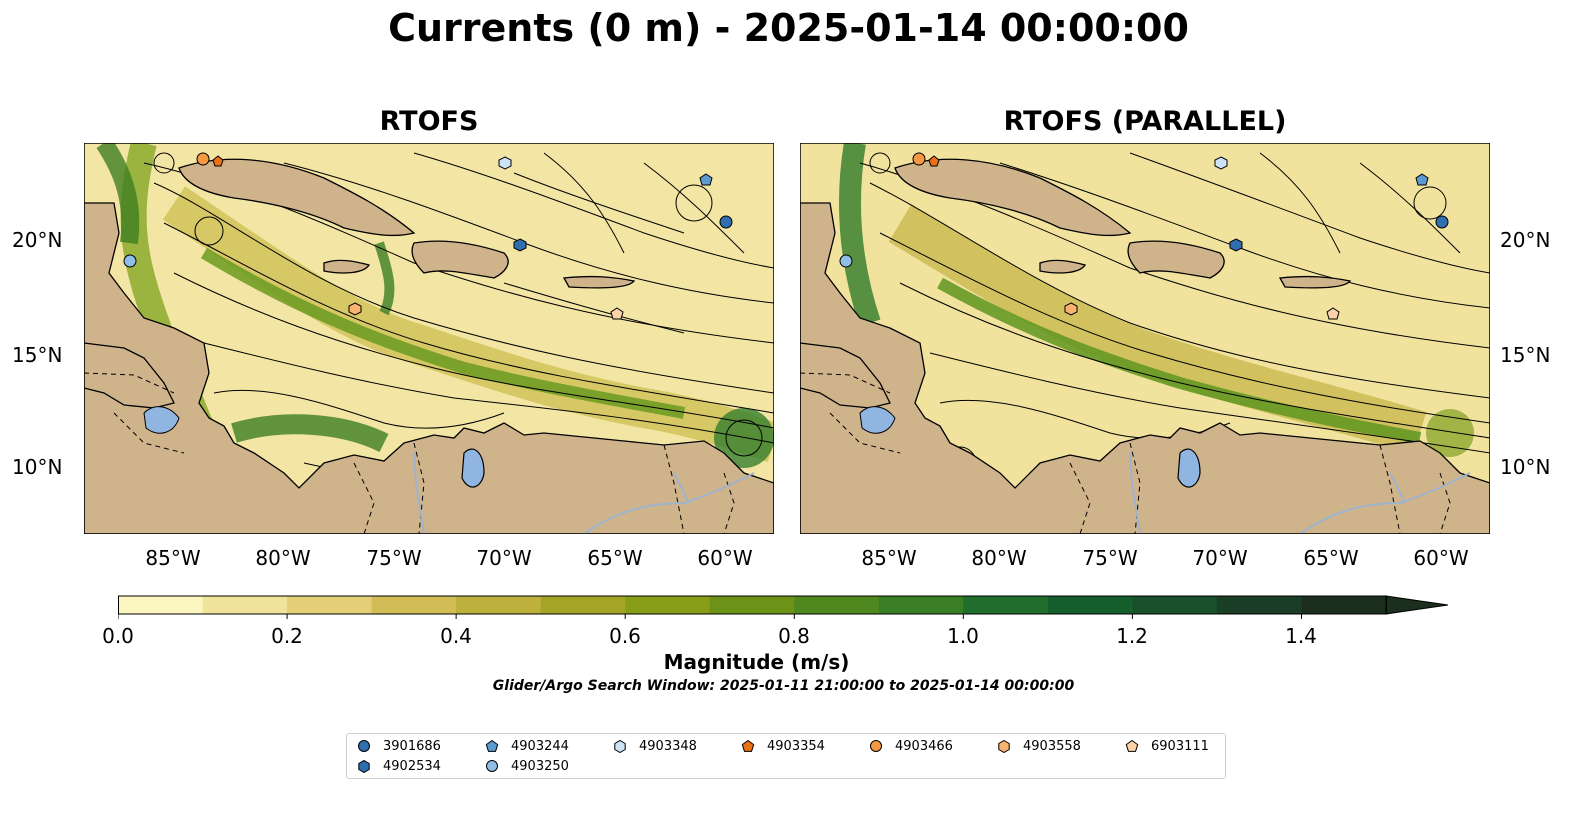 The image size is (1577, 827). What do you see at coordinates (668, 746) in the screenshot?
I see `legend-label: 4903348` at bounding box center [668, 746].